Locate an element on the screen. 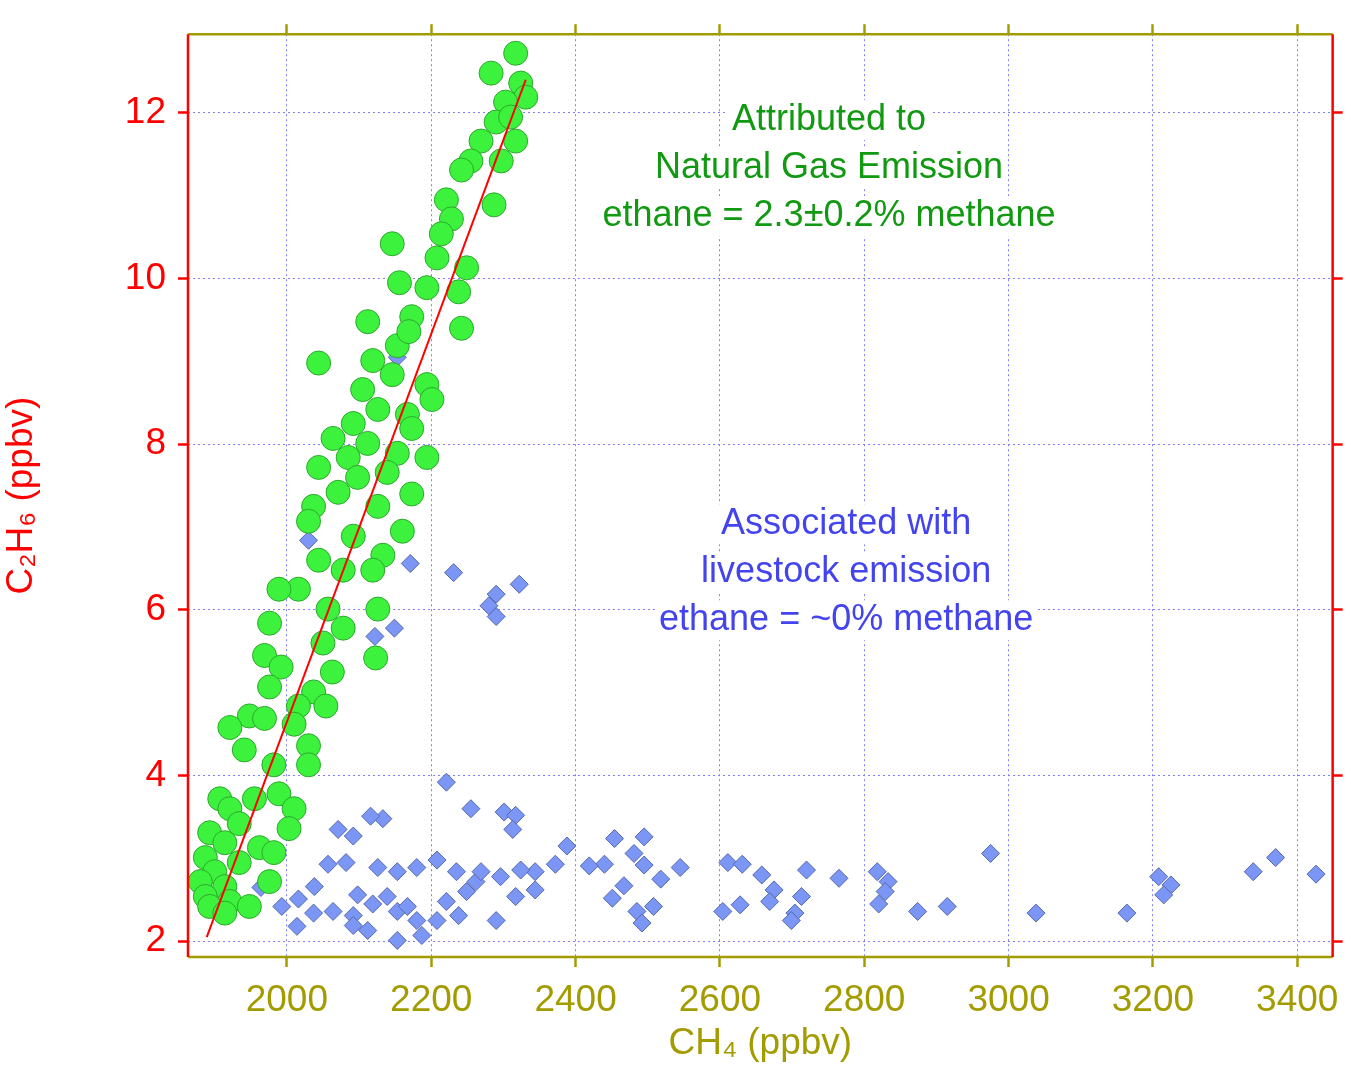 This screenshot has width=1351, height=1066. y-tick-label: 10 is located at coordinates (145, 276).